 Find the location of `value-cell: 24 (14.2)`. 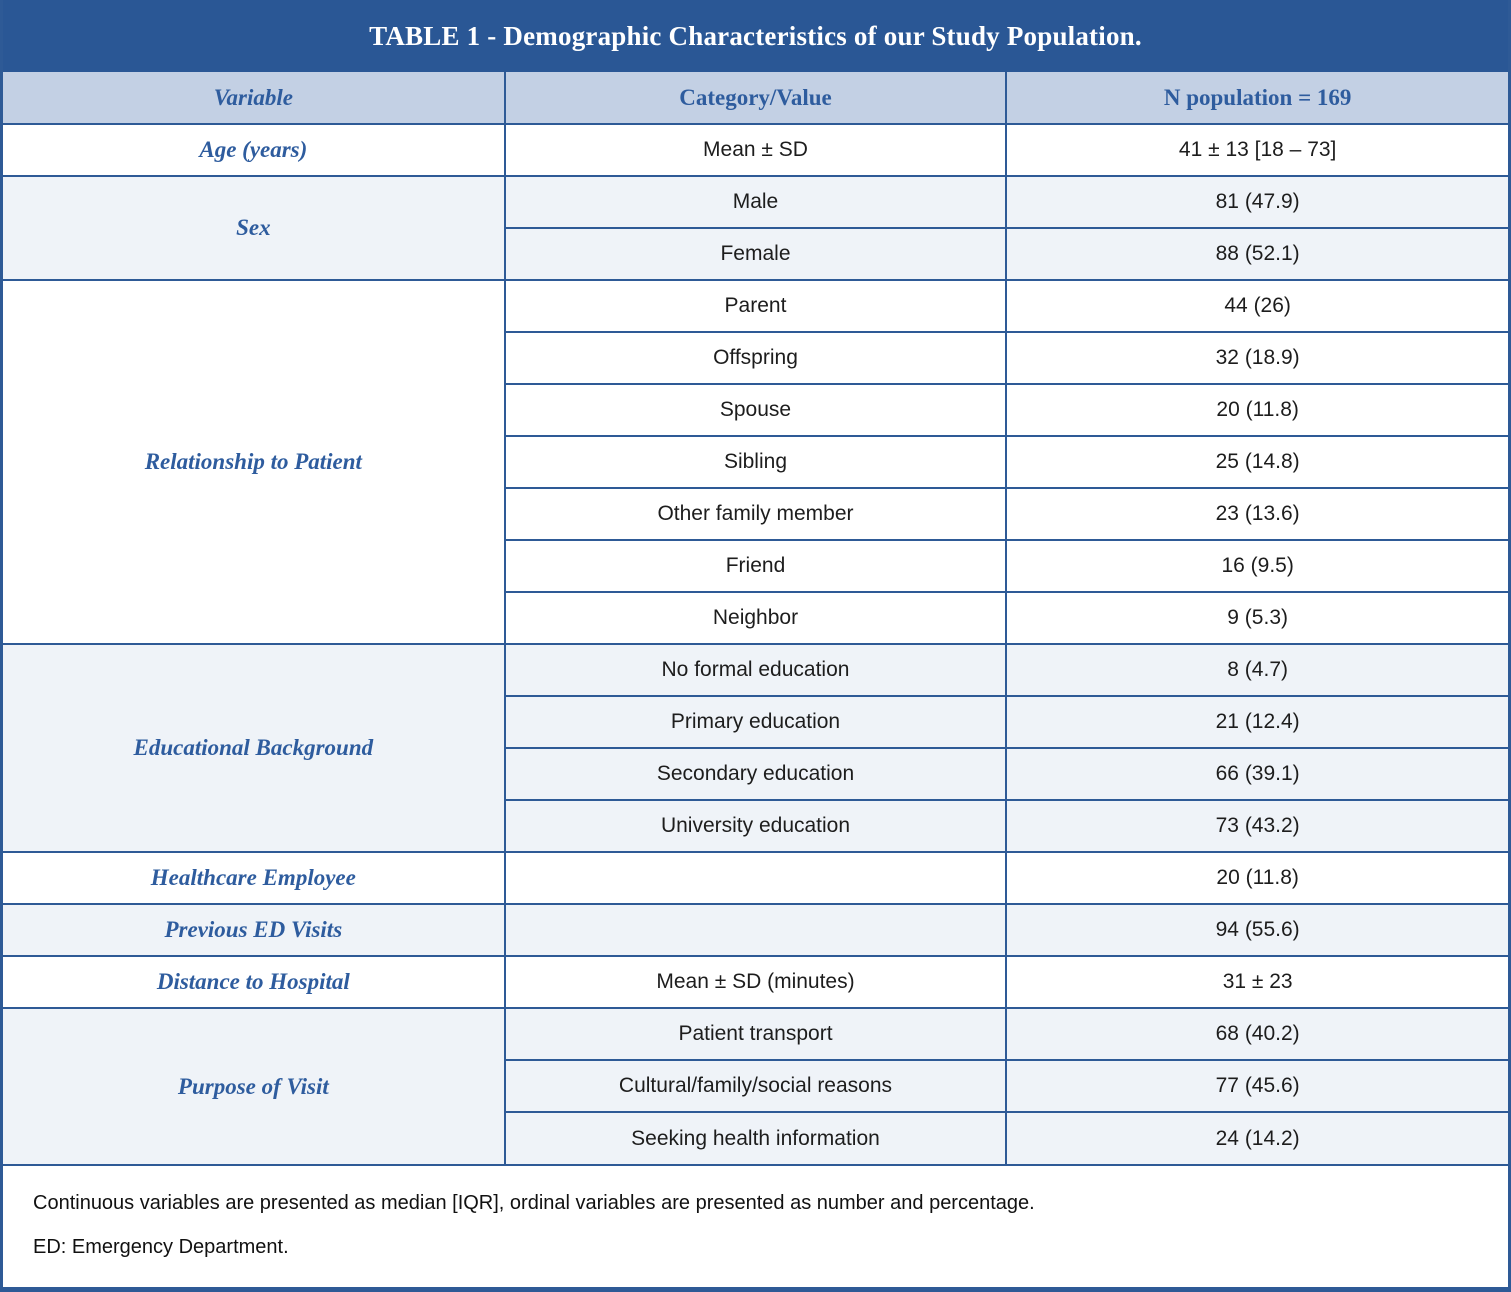

value-cell: 24 (14.2) is located at coordinates (1256, 1137).